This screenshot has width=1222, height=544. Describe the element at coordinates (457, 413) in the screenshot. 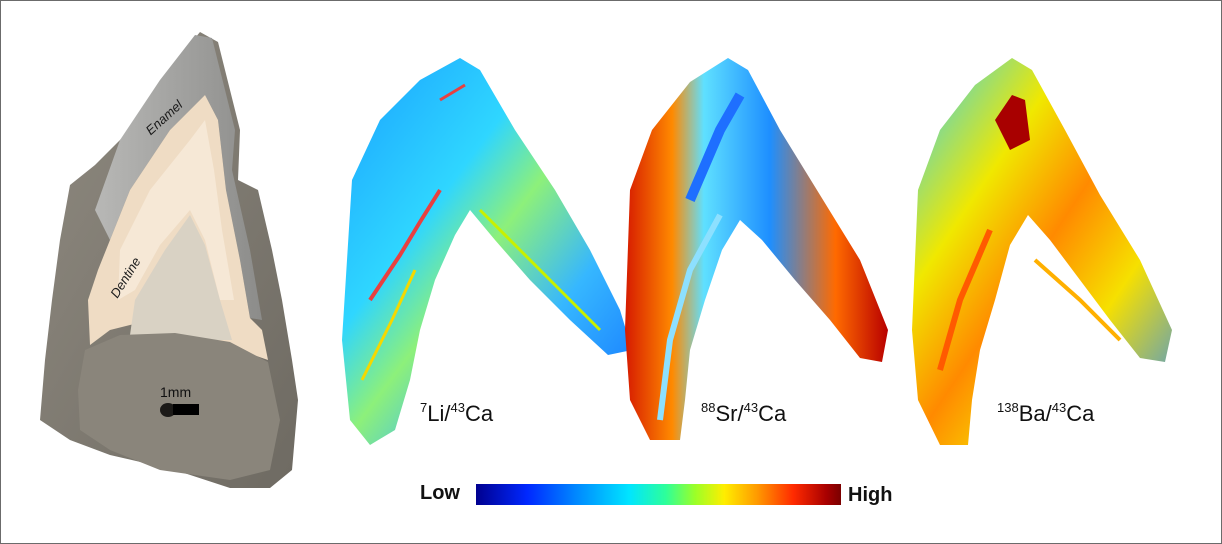

I see `li-ca-label: 7Li/43Ca` at that location.